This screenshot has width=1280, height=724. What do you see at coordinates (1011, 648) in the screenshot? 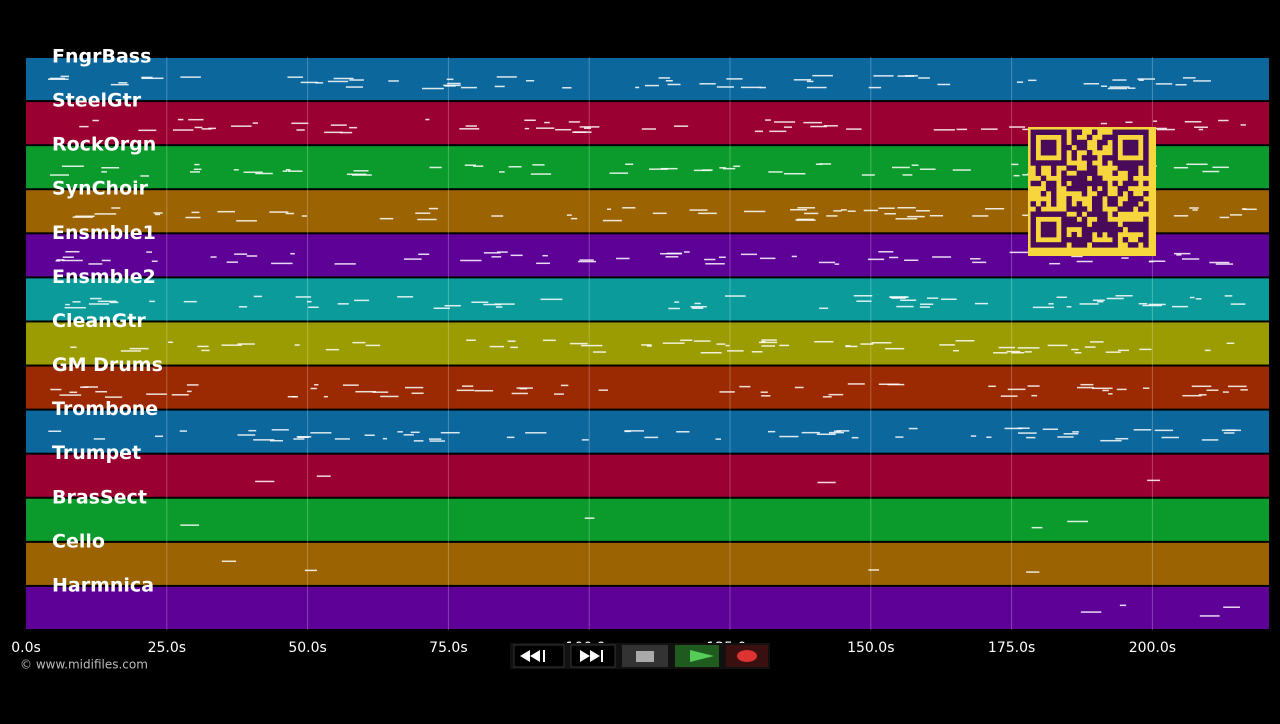
I see `time-tick-label: 175.0s` at bounding box center [1011, 648].